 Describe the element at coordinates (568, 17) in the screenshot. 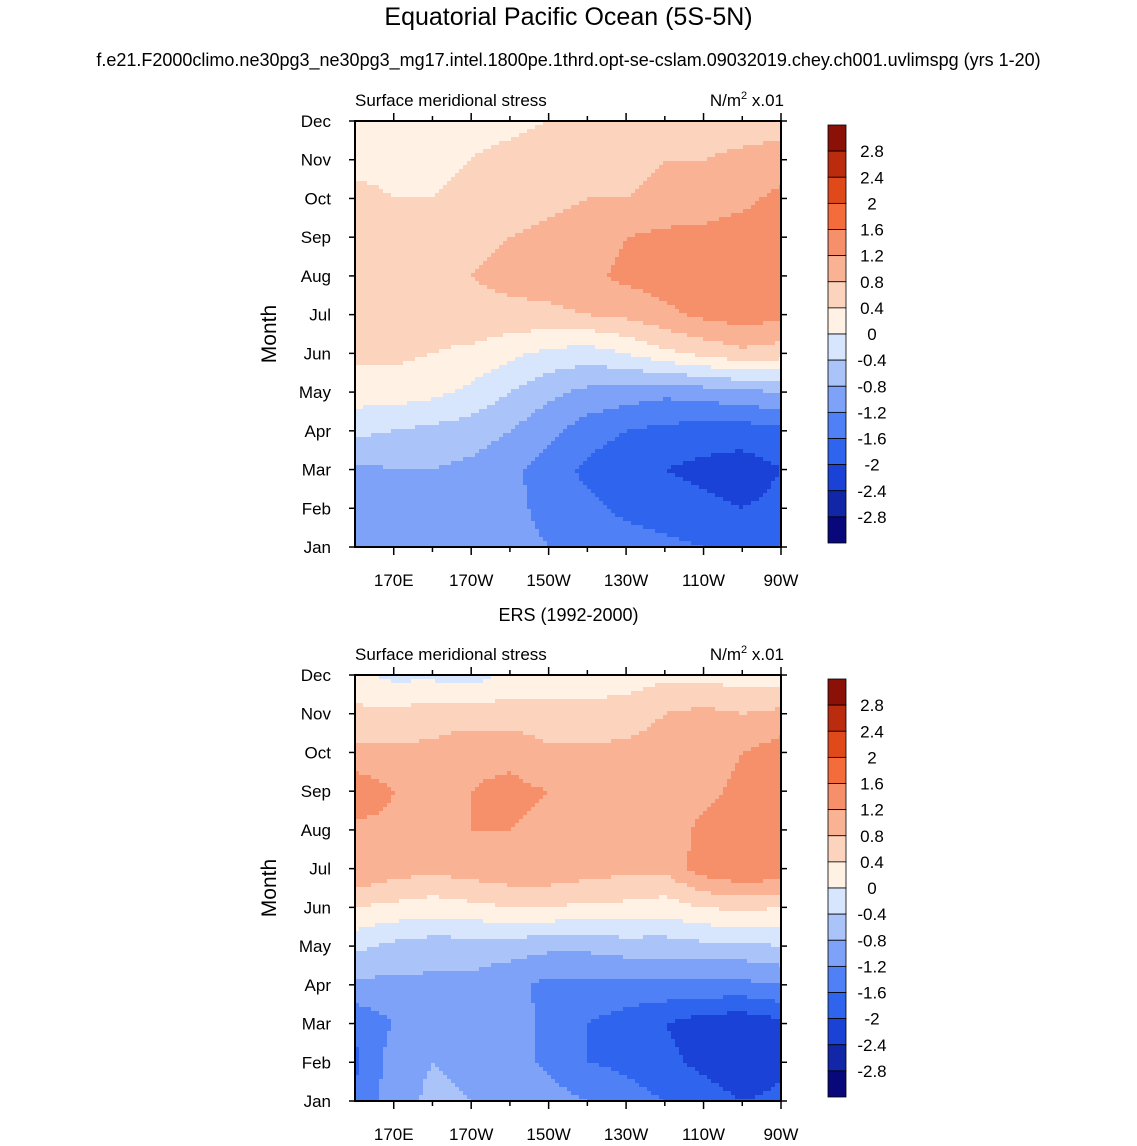

I see `figure-title: Equatorial Pacific Ocean (5S-5N)` at that location.